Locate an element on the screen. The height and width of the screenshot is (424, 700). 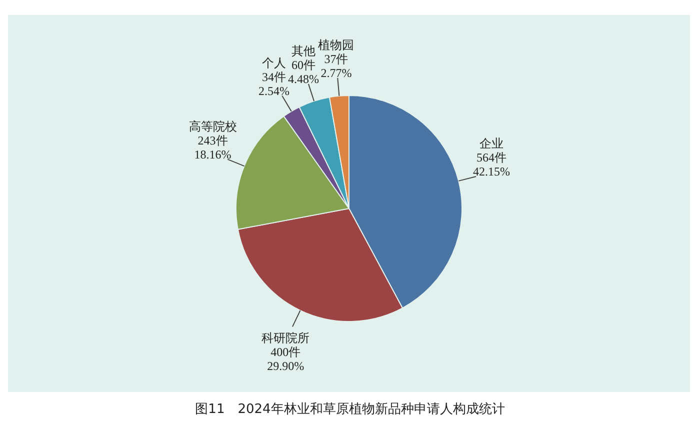
slice-label: 个人 is located at coordinates (274, 63).